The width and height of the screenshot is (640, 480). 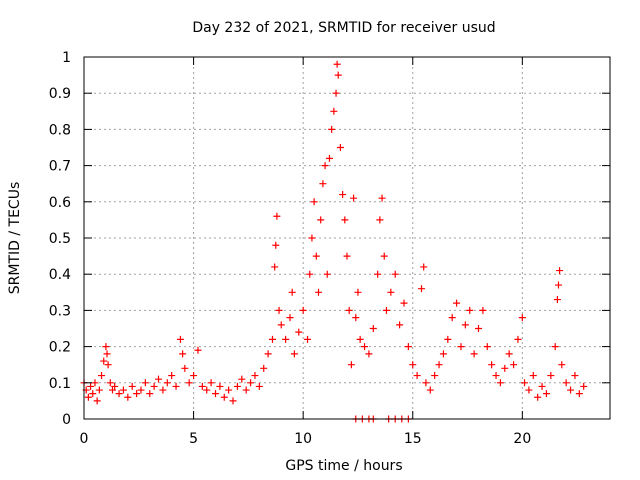 I want to click on y-tick-label: 0.1, so click(x=60, y=384).